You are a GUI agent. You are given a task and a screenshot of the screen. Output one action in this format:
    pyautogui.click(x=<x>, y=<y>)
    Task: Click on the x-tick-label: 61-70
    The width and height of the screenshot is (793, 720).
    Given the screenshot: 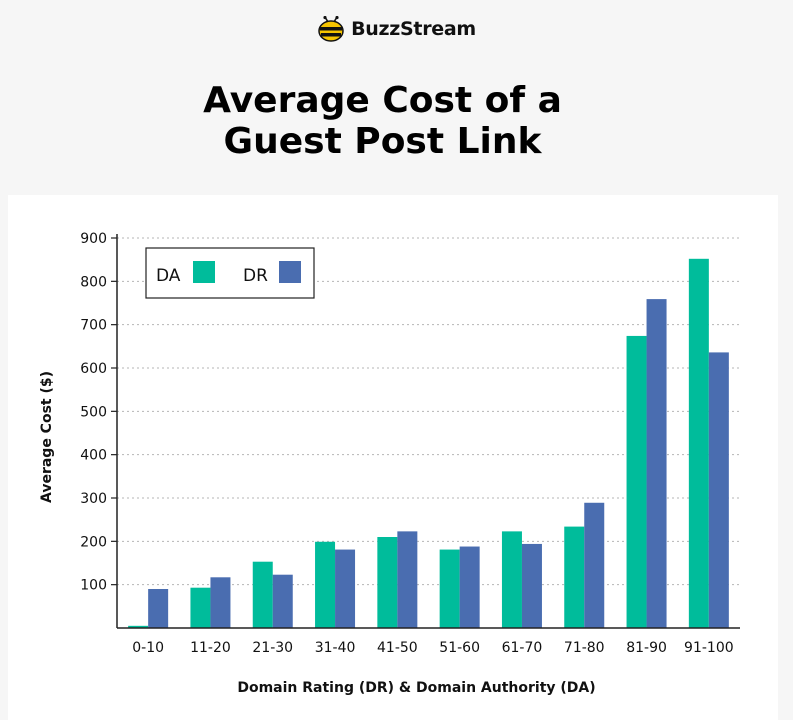 What is the action you would take?
    pyautogui.click(x=522, y=648)
    